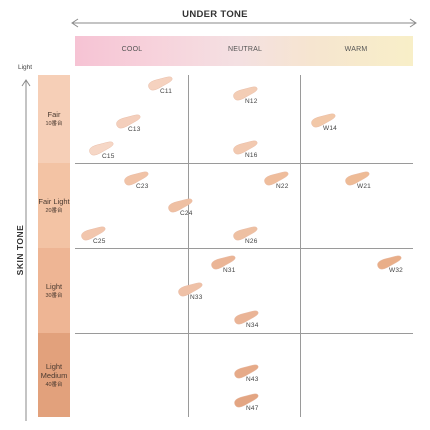 The width and height of the screenshot is (430, 430). What do you see at coordinates (252, 408) in the screenshot?
I see `swatch-label: N47` at bounding box center [252, 408].